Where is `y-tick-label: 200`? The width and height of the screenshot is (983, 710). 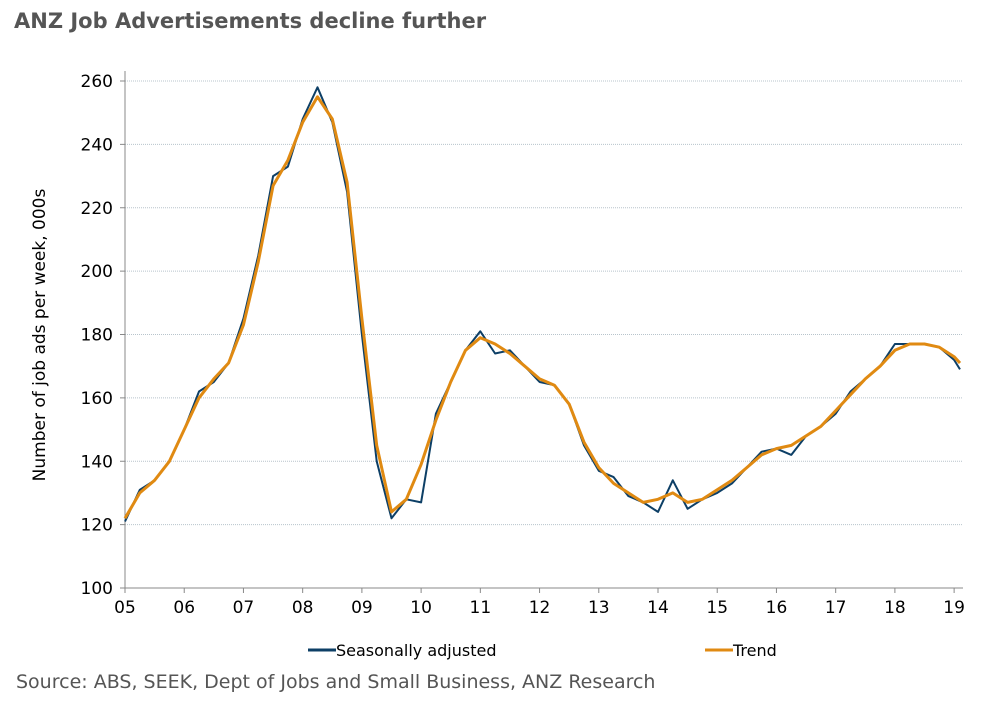
y-tick-label: 200 is located at coordinates (97, 272).